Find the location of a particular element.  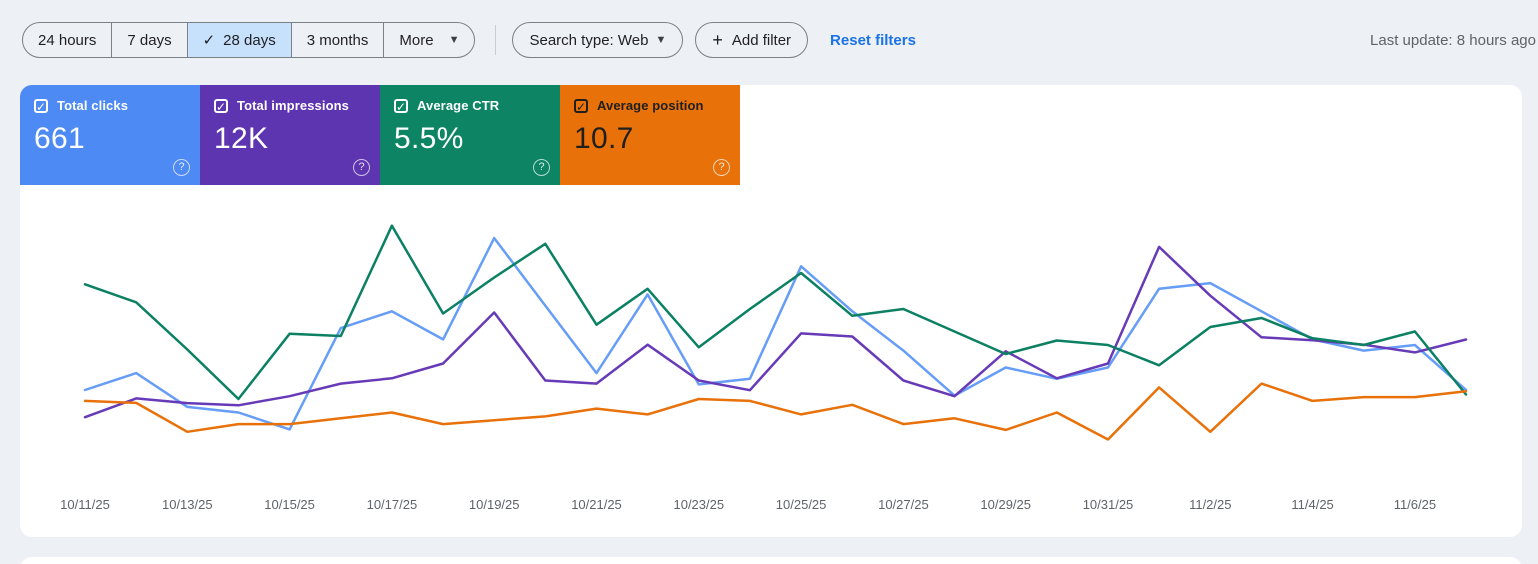

total-impressions-value: 12K is located at coordinates (241, 138).